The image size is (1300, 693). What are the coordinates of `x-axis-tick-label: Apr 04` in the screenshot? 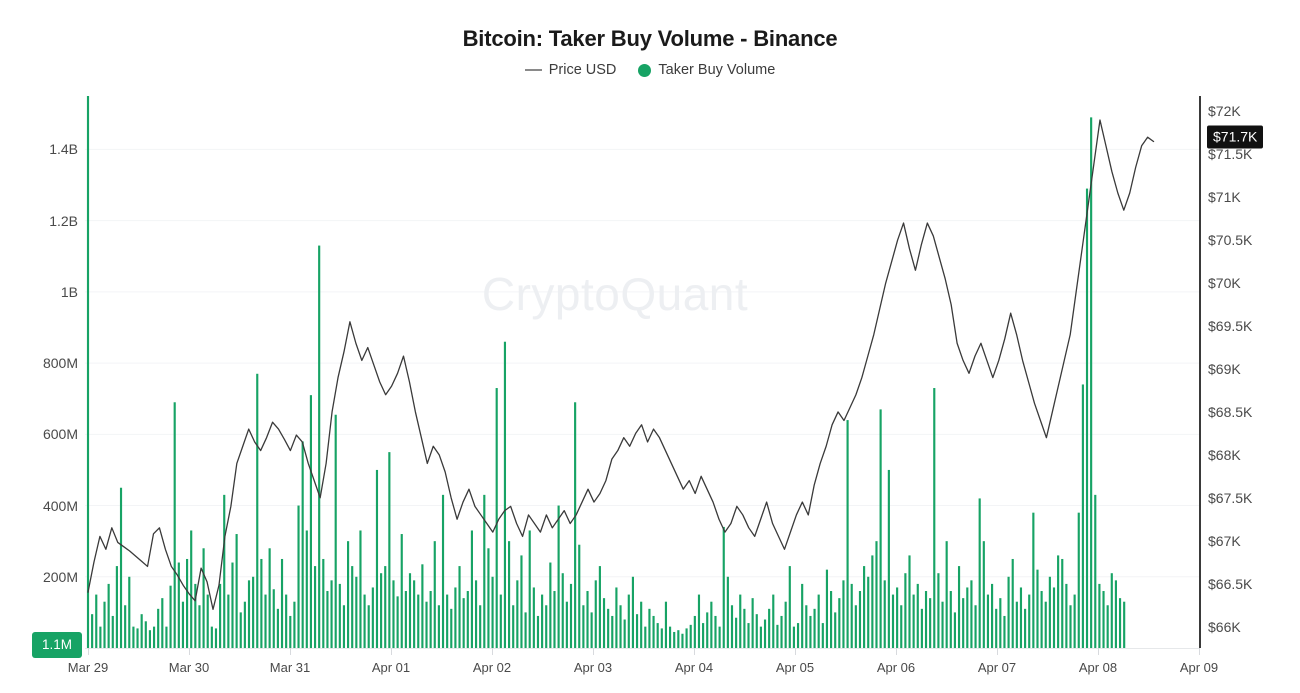 It's located at (694, 667).